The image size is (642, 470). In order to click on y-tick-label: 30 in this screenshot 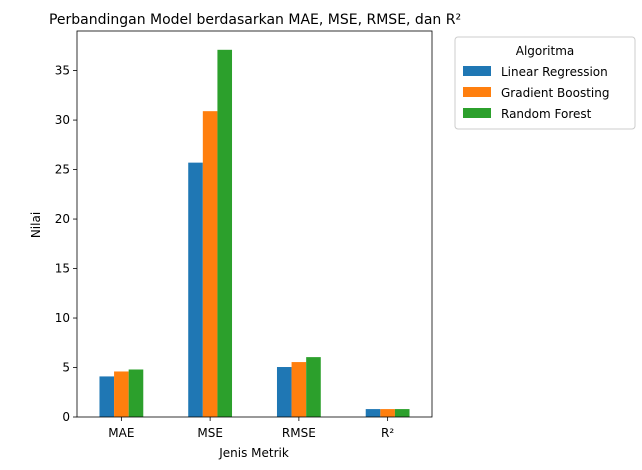, I will do `click(62, 120)`.